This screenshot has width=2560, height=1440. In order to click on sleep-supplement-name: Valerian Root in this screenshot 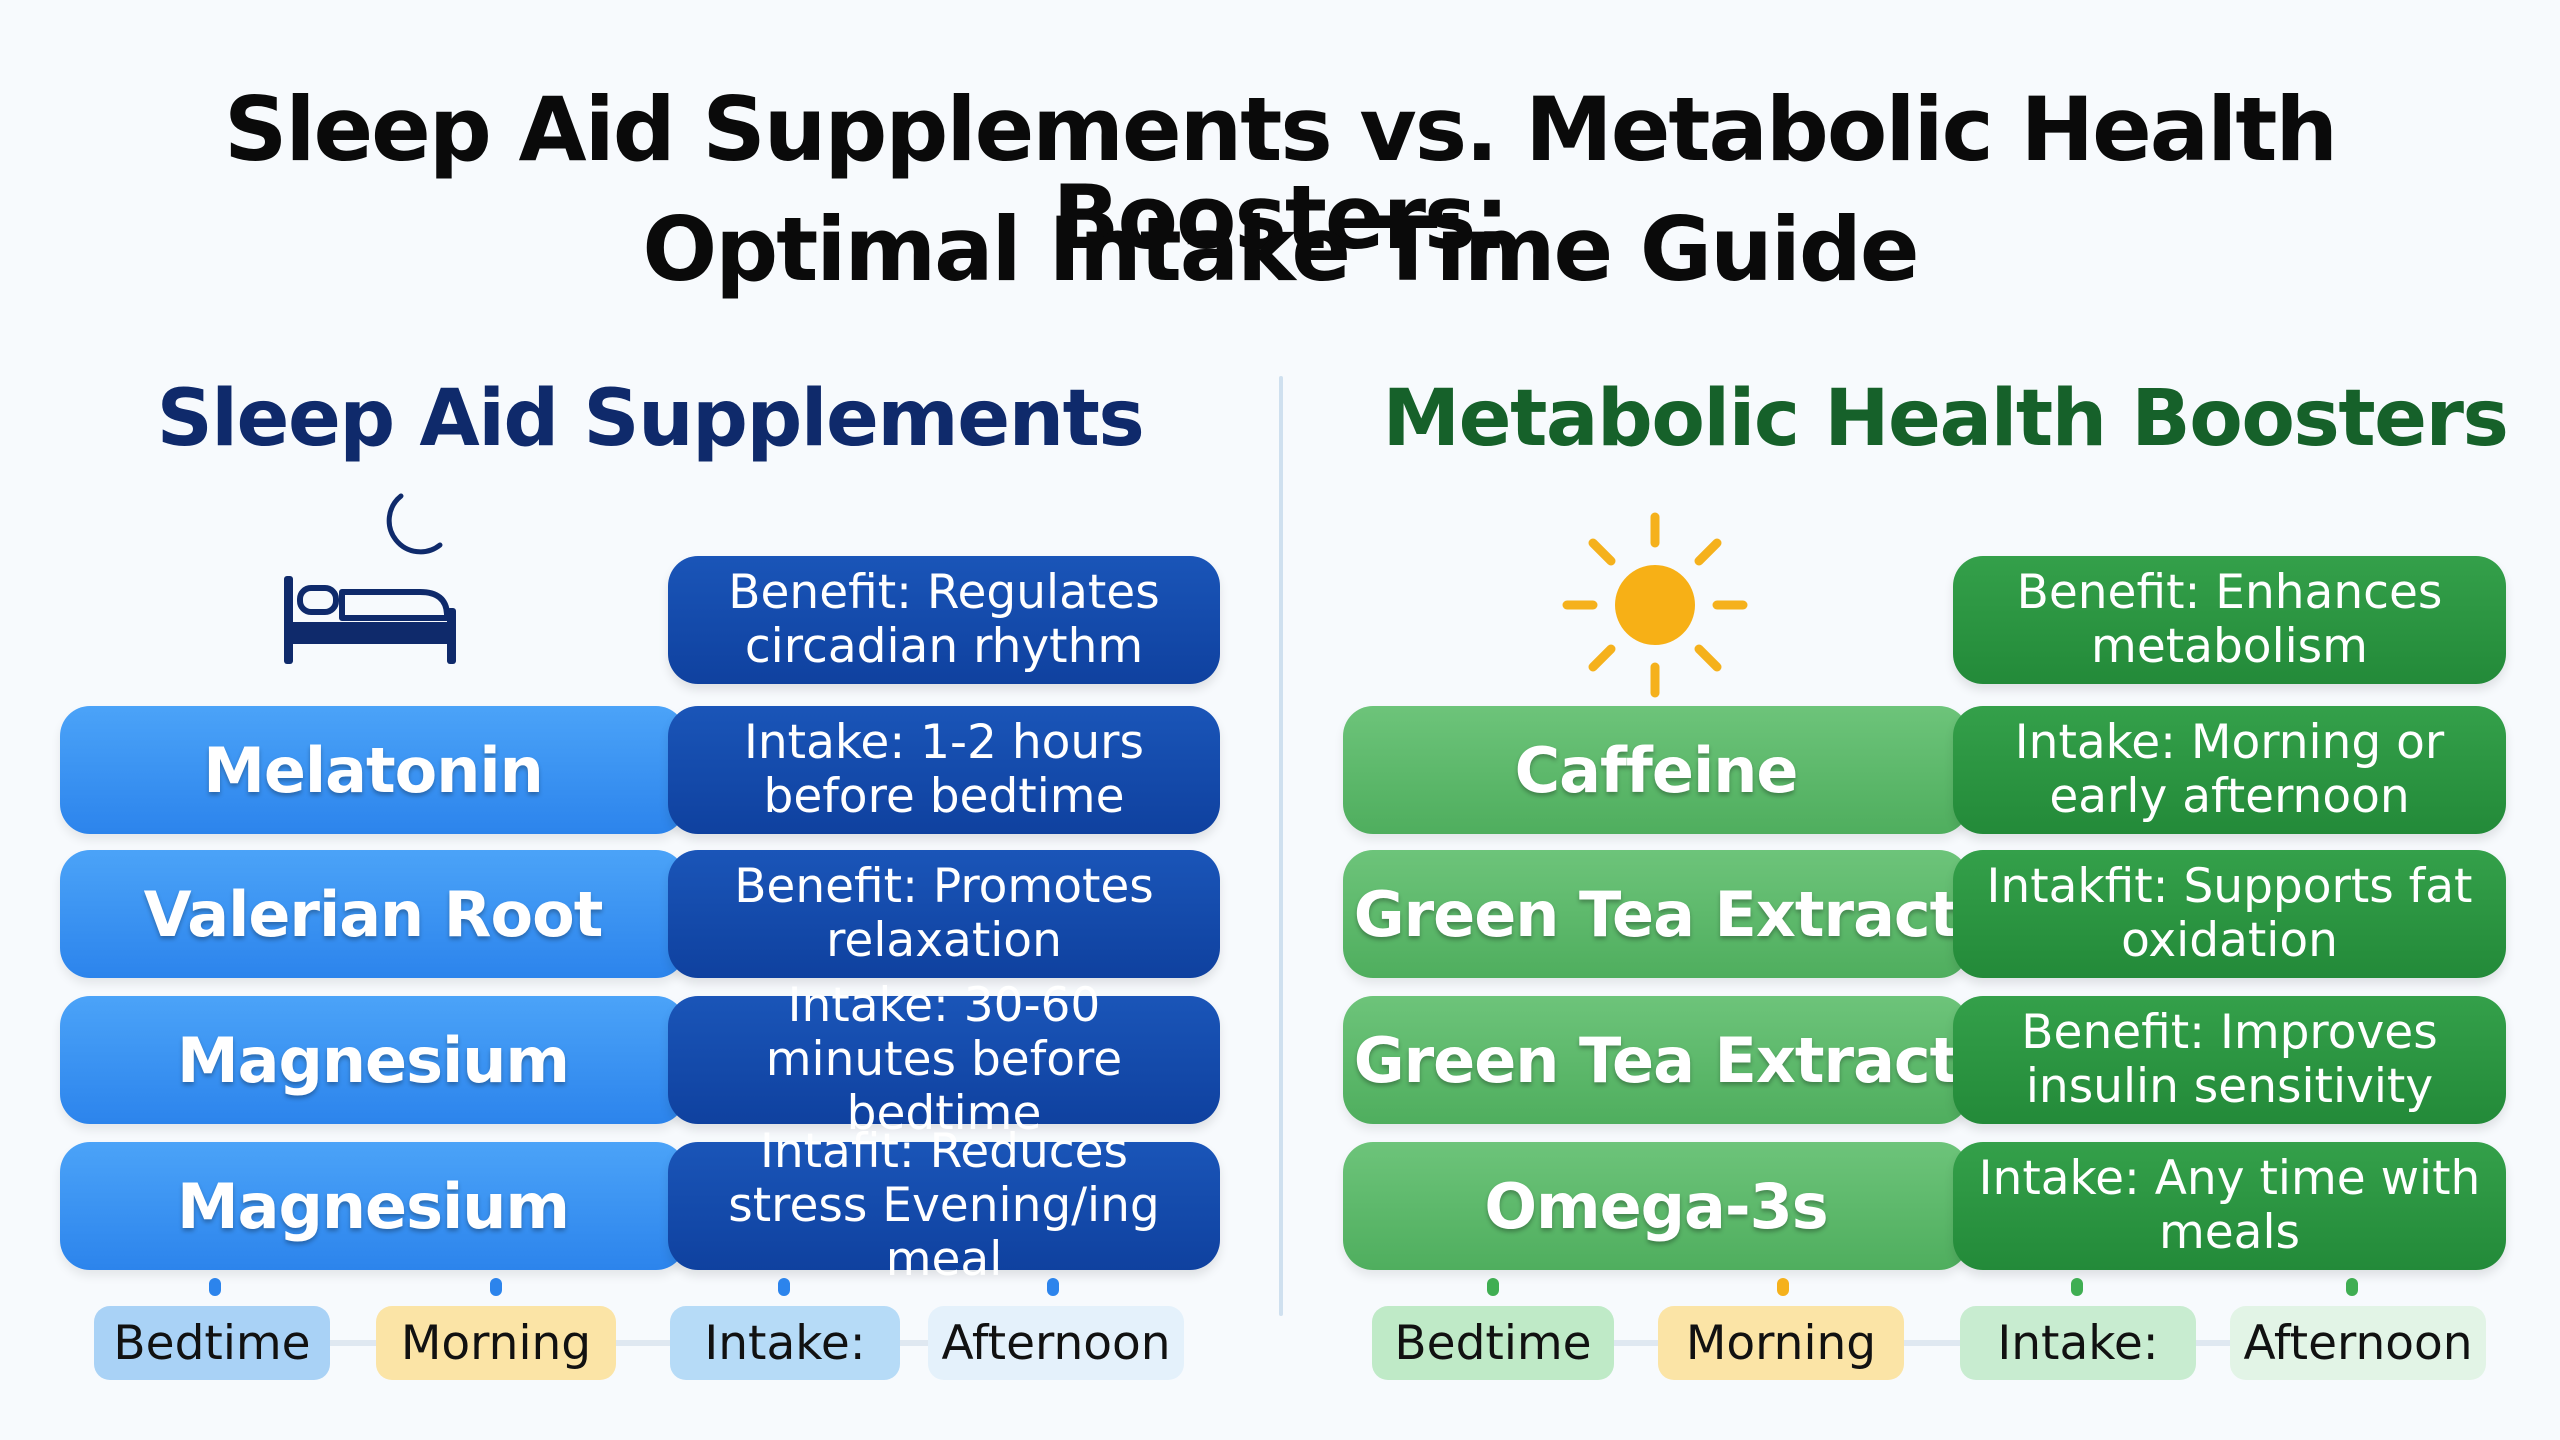, I will do `click(373, 914)`.